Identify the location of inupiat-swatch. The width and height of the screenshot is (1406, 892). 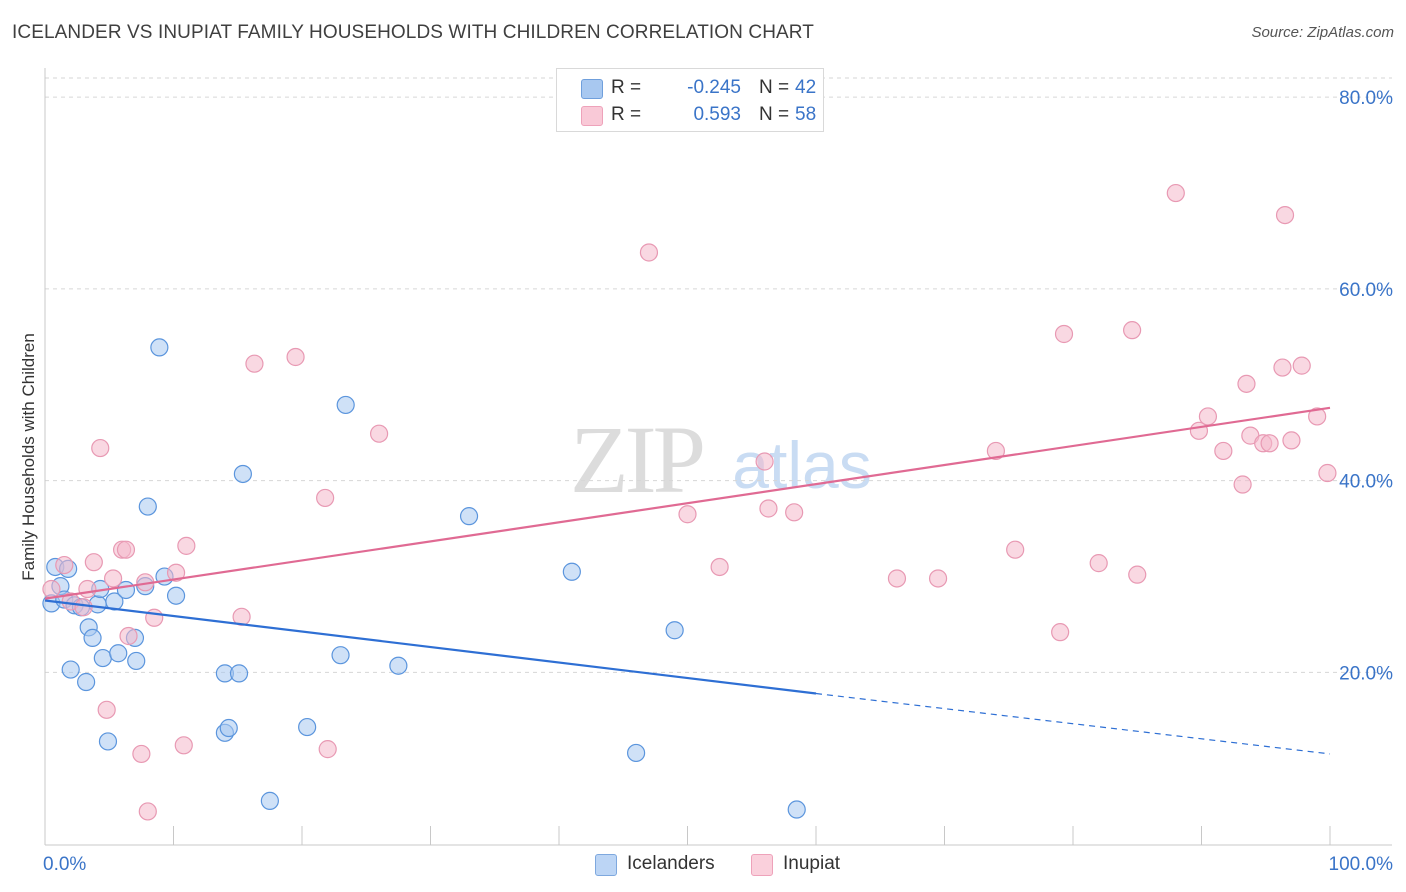
(592, 116).